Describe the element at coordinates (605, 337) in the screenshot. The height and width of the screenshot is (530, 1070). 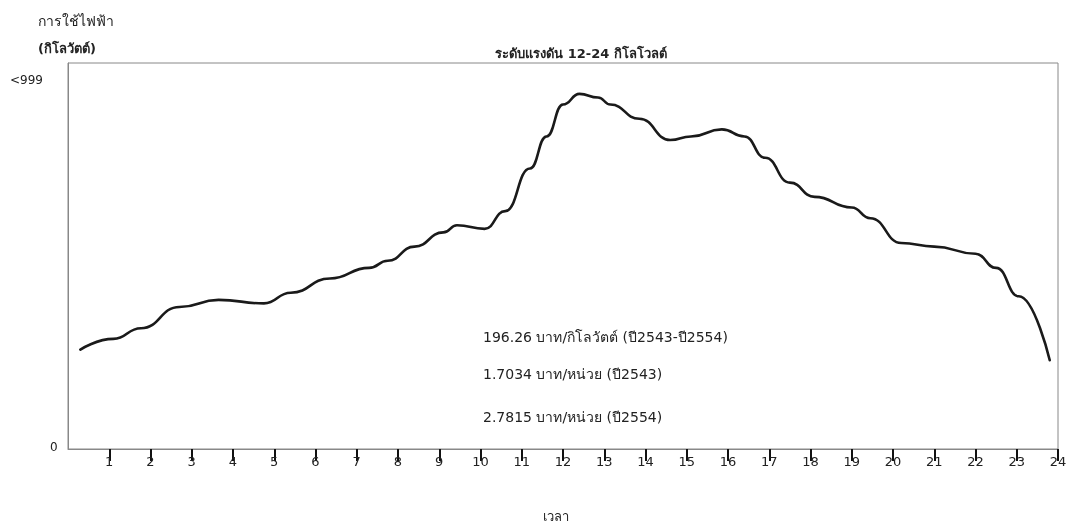
I see `annotation: 196.26 บาท/กิโลวัตต์ (ปี2543-ปี2554)` at that location.